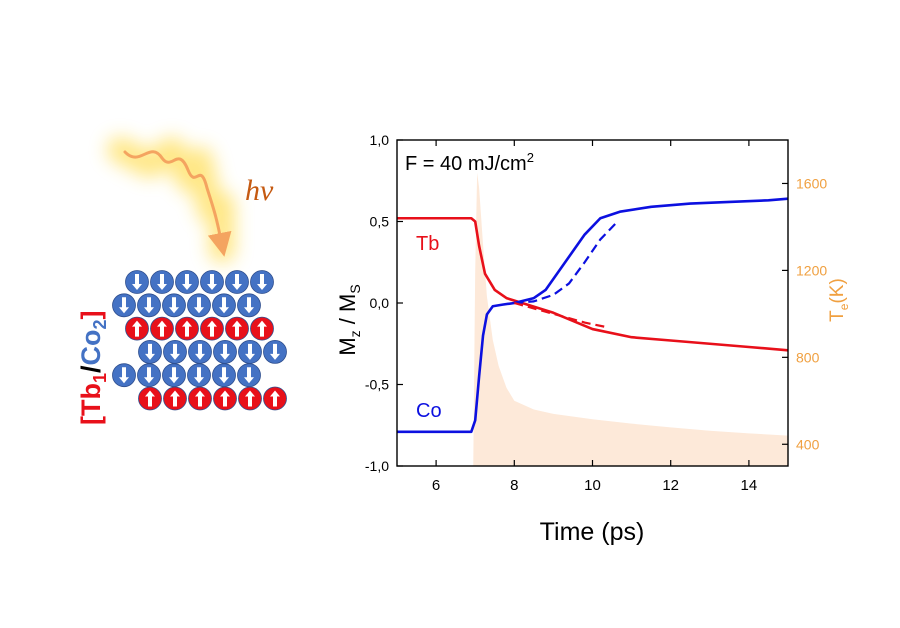  Describe the element at coordinates (837, 316) in the screenshot. I see `y2-label-t: T` at that location.